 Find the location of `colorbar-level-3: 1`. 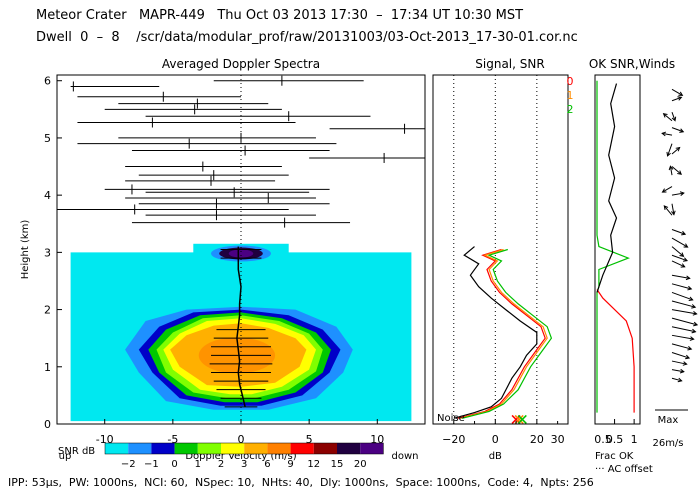

colorbar-level-3: 1 is located at coordinates (198, 464).